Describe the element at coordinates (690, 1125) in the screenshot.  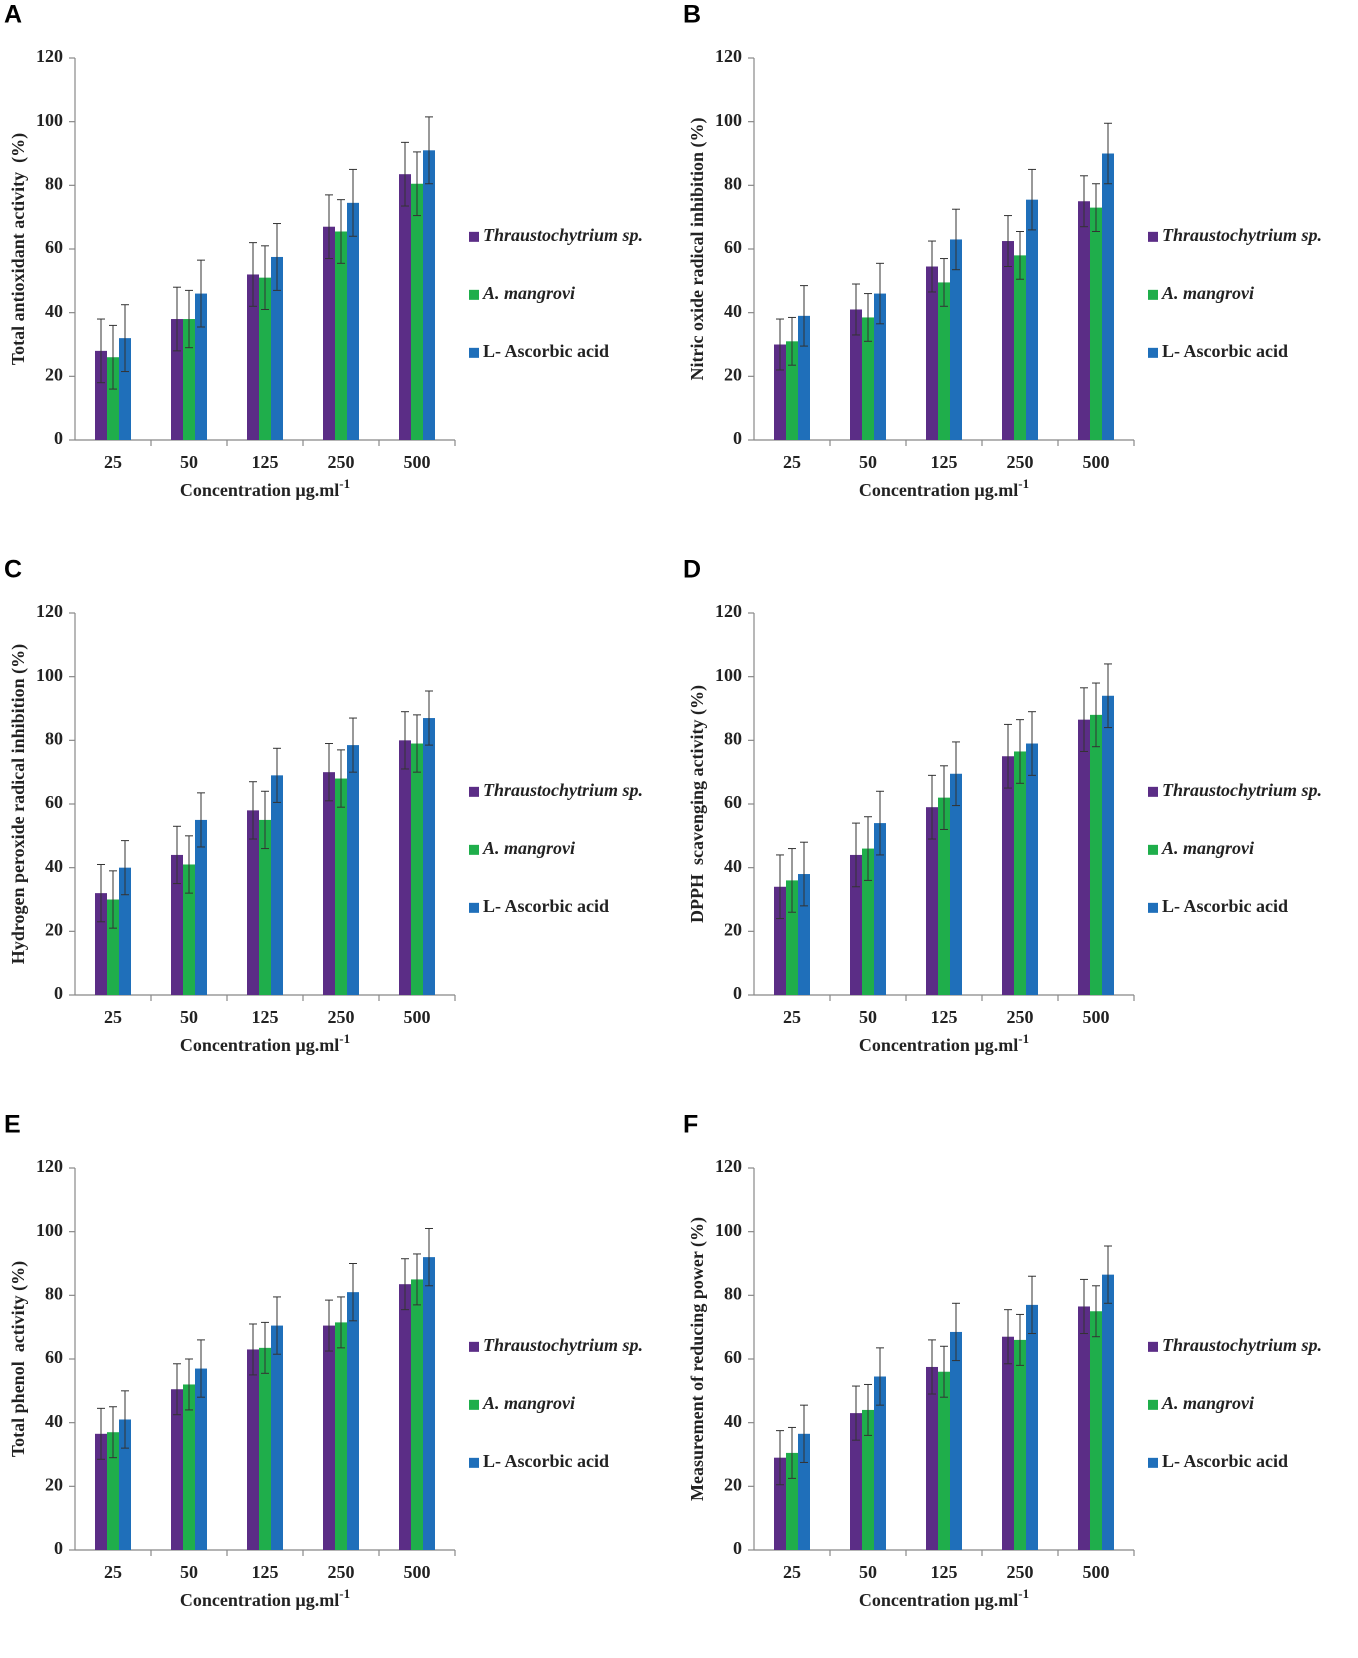
I see `panel-label: F` at that location.